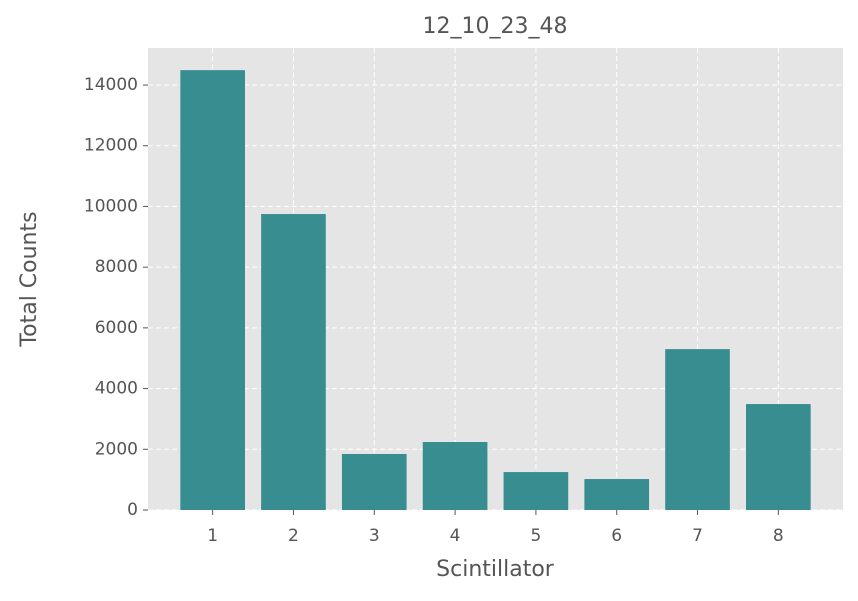 The width and height of the screenshot is (858, 601). I want to click on x-tick-label: 7, so click(697, 536).